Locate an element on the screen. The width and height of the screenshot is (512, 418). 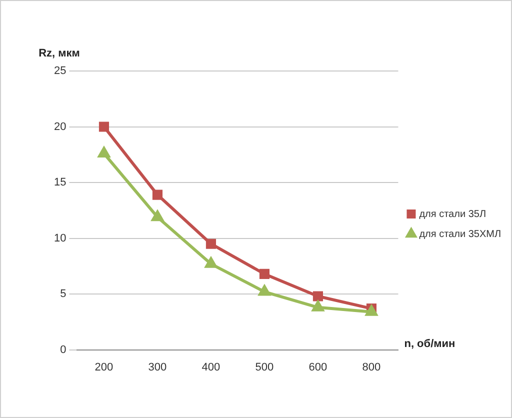
y-tick-label: 5 is located at coordinates (63, 294).